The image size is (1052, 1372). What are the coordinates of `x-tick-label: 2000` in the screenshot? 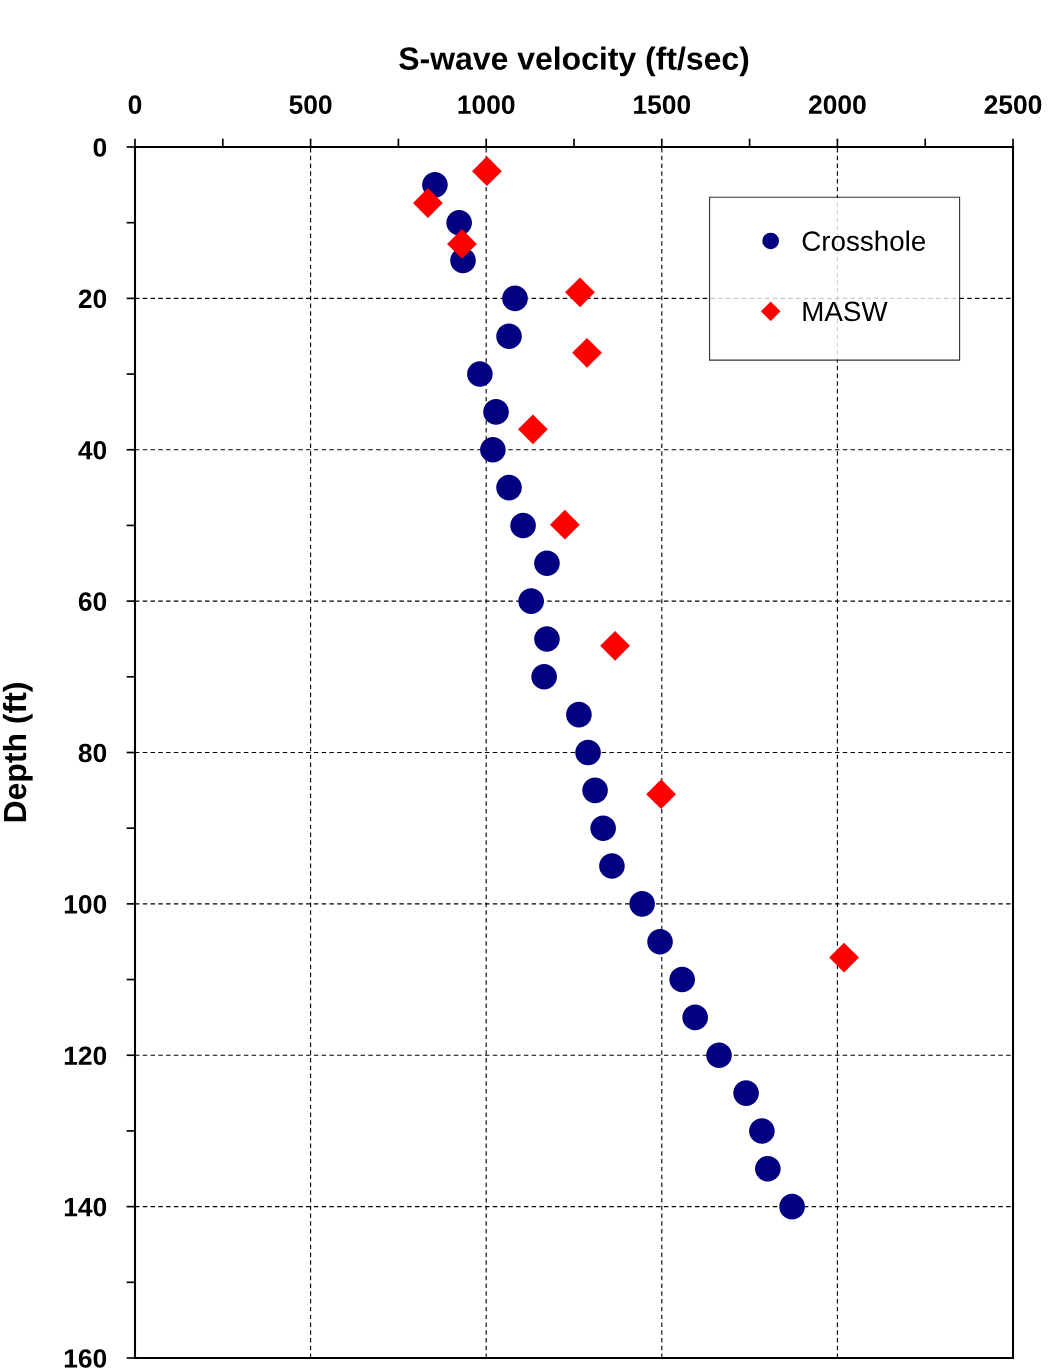 It's located at (837, 105).